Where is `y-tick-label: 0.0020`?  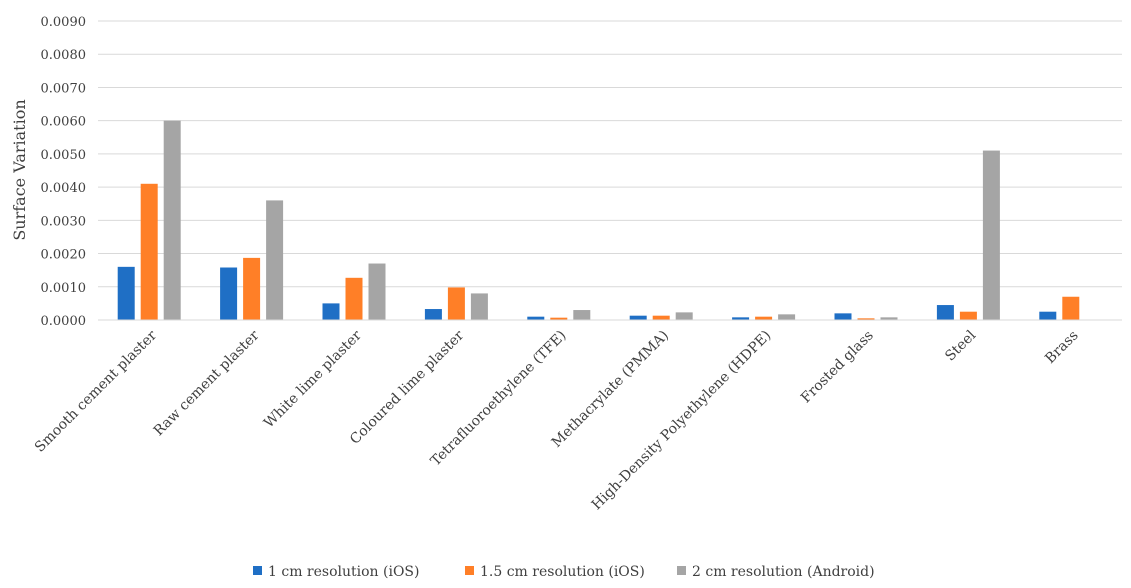
y-tick-label: 0.0020 is located at coordinates (64, 255).